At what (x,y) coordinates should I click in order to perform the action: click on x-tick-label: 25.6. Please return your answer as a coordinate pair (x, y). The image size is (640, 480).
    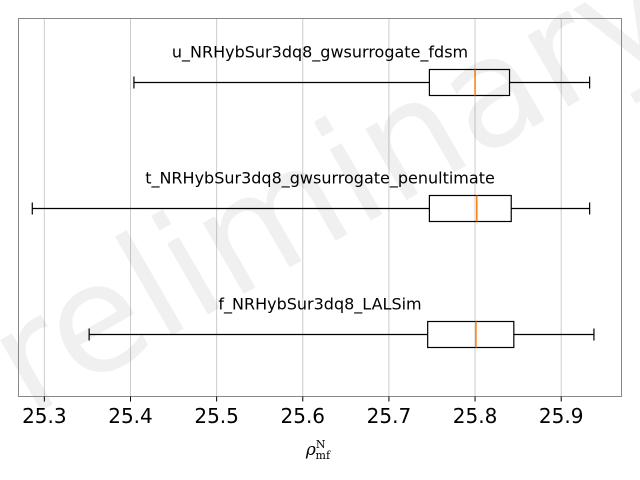
    Looking at the image, I should click on (303, 416).